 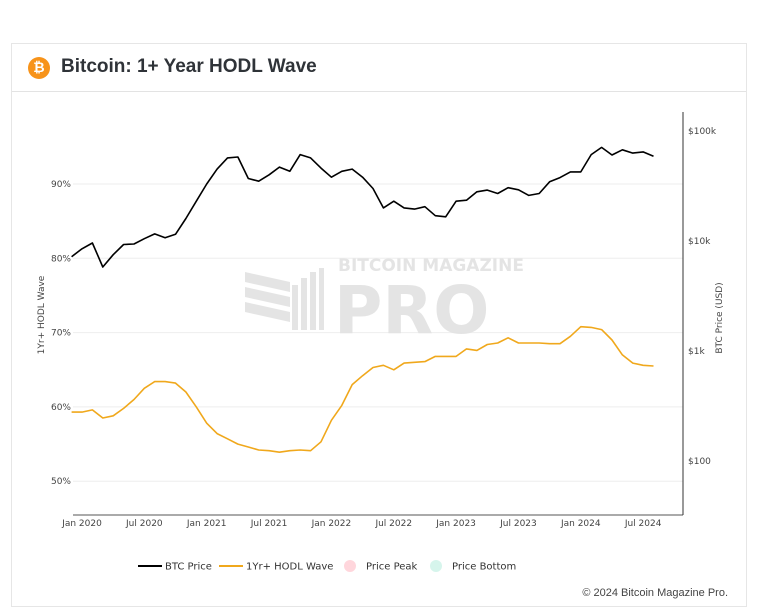 I want to click on watermark: BITCOIN MAGAZINE PRO, so click(x=384, y=302).